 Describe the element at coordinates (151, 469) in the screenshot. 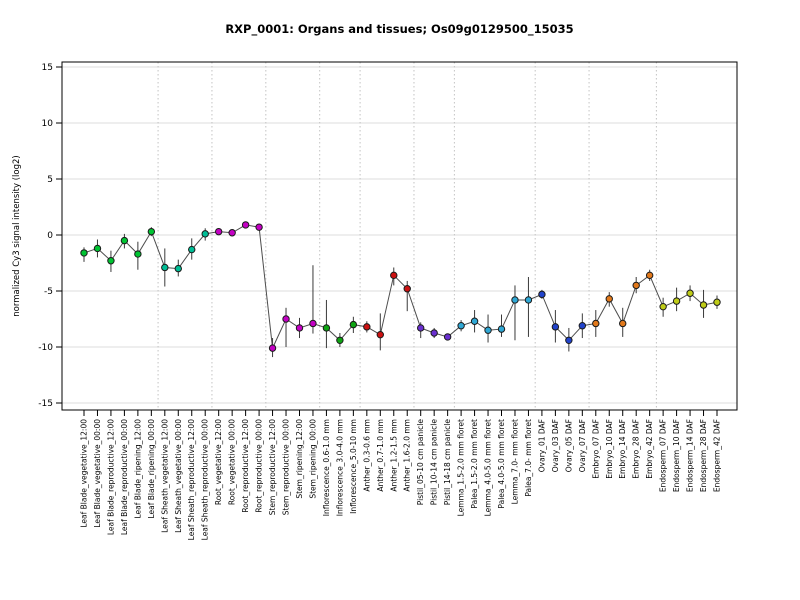

I see `x-category-label: Leaf Blade_ripening_00:00` at that location.